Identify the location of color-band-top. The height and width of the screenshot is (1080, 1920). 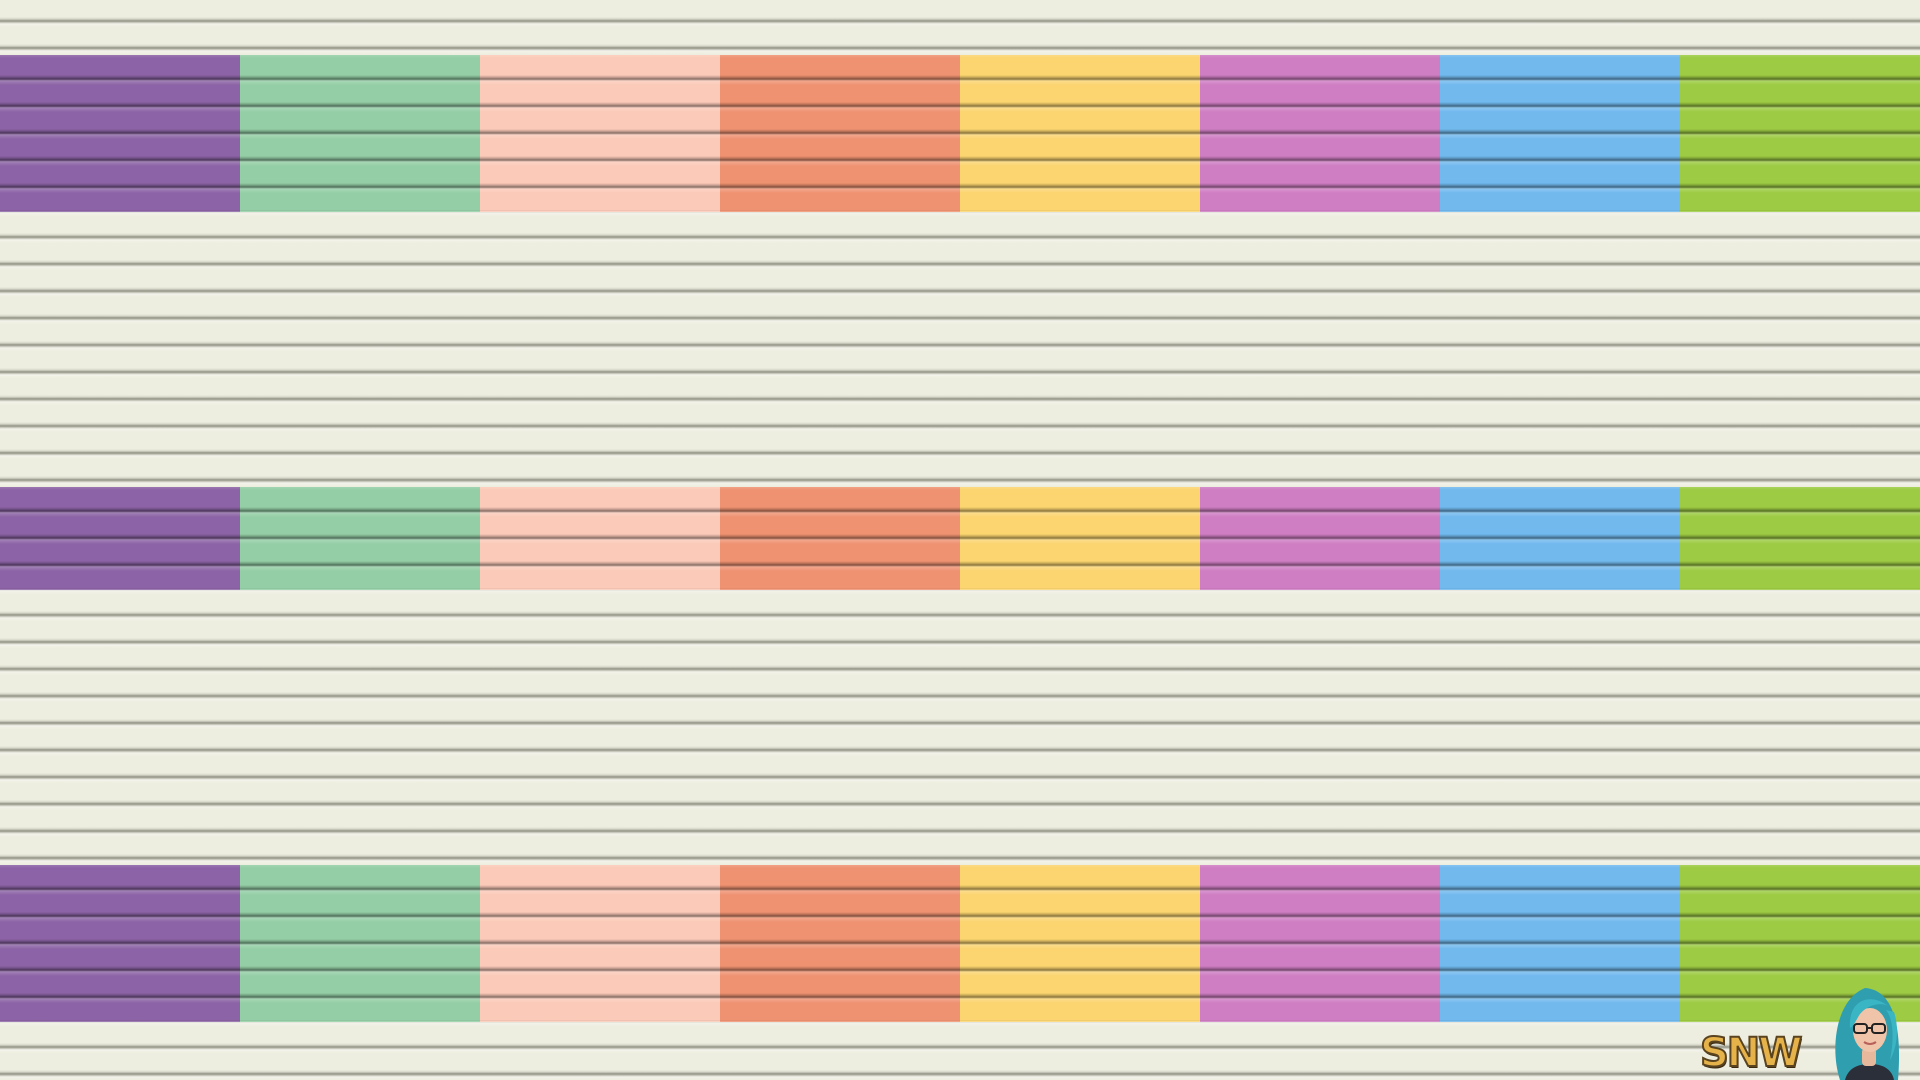
(960, 133).